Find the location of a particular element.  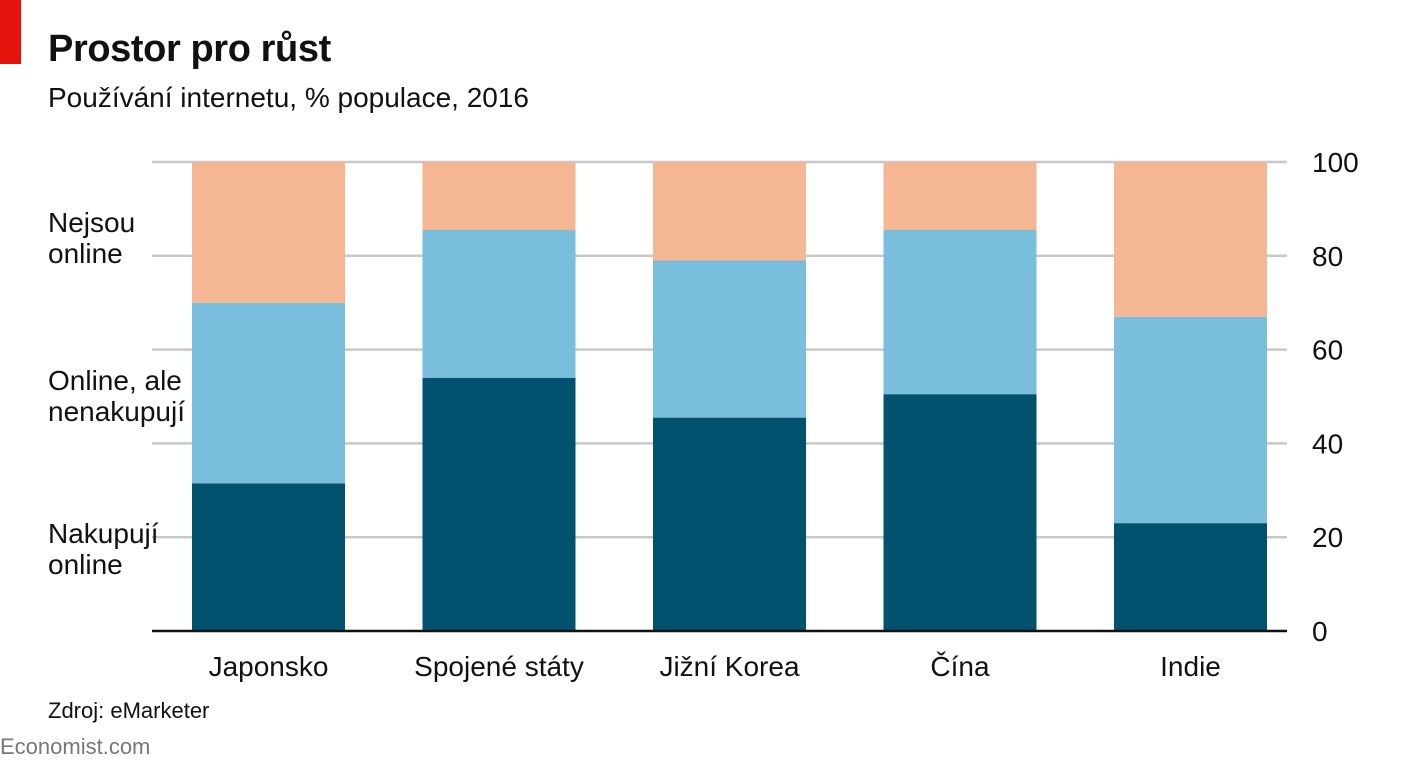

source-note: Zdroj: eMarketer is located at coordinates (129, 710).